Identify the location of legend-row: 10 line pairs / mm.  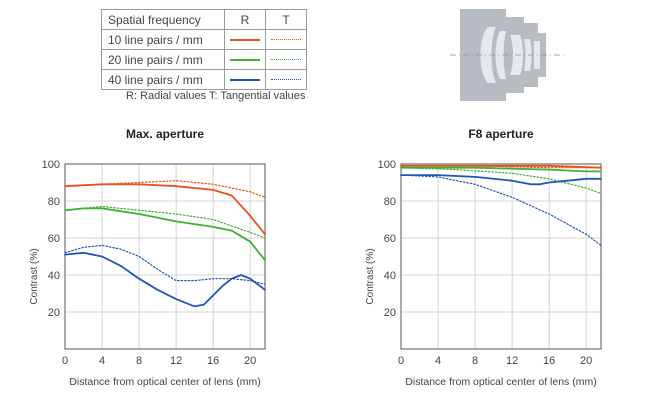
(204, 39).